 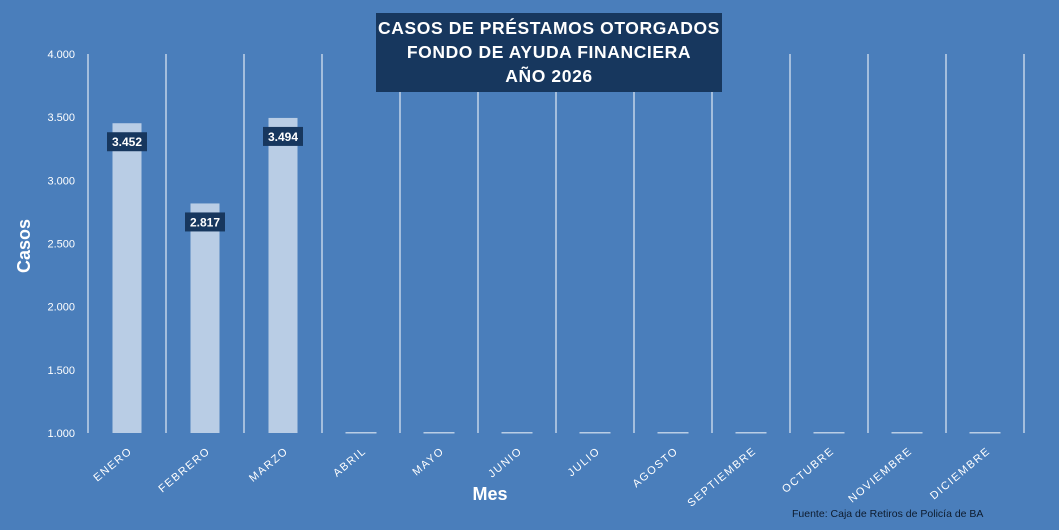 What do you see at coordinates (505, 462) in the screenshot?
I see `x-tick-label: JUNIO` at bounding box center [505, 462].